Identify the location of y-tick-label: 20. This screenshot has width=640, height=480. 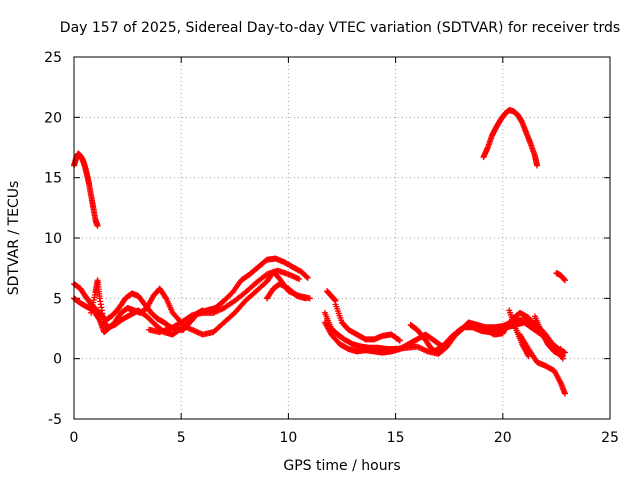
(53, 118).